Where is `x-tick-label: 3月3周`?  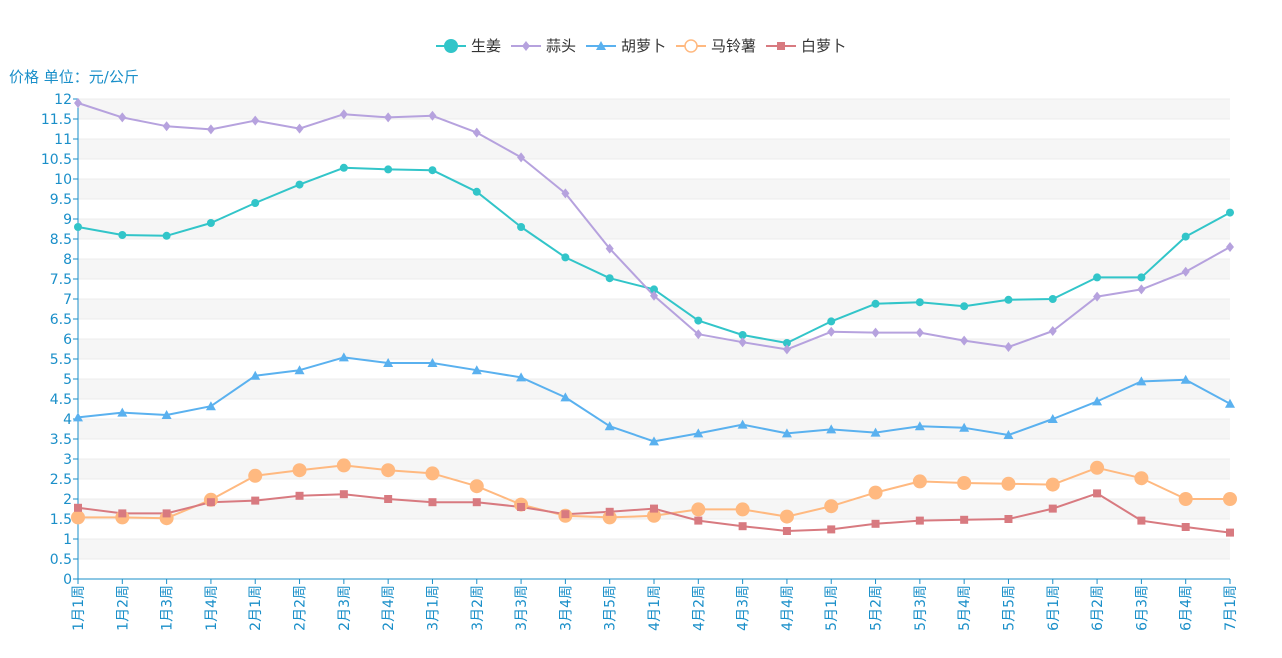 x-tick-label: 3月3周 is located at coordinates (522, 608).